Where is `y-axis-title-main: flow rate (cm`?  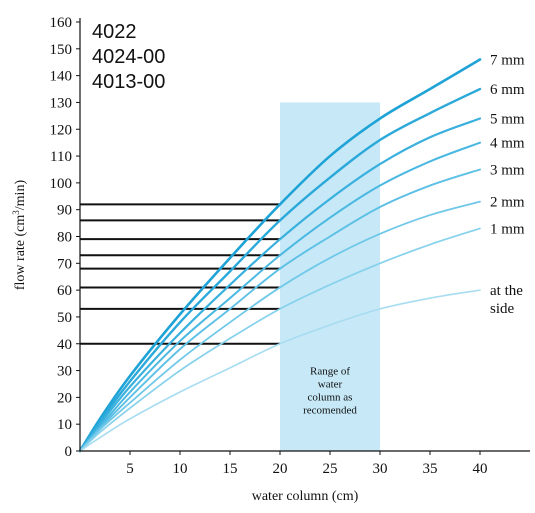
y-axis-title-main: flow rate (cm is located at coordinates (20, 253).